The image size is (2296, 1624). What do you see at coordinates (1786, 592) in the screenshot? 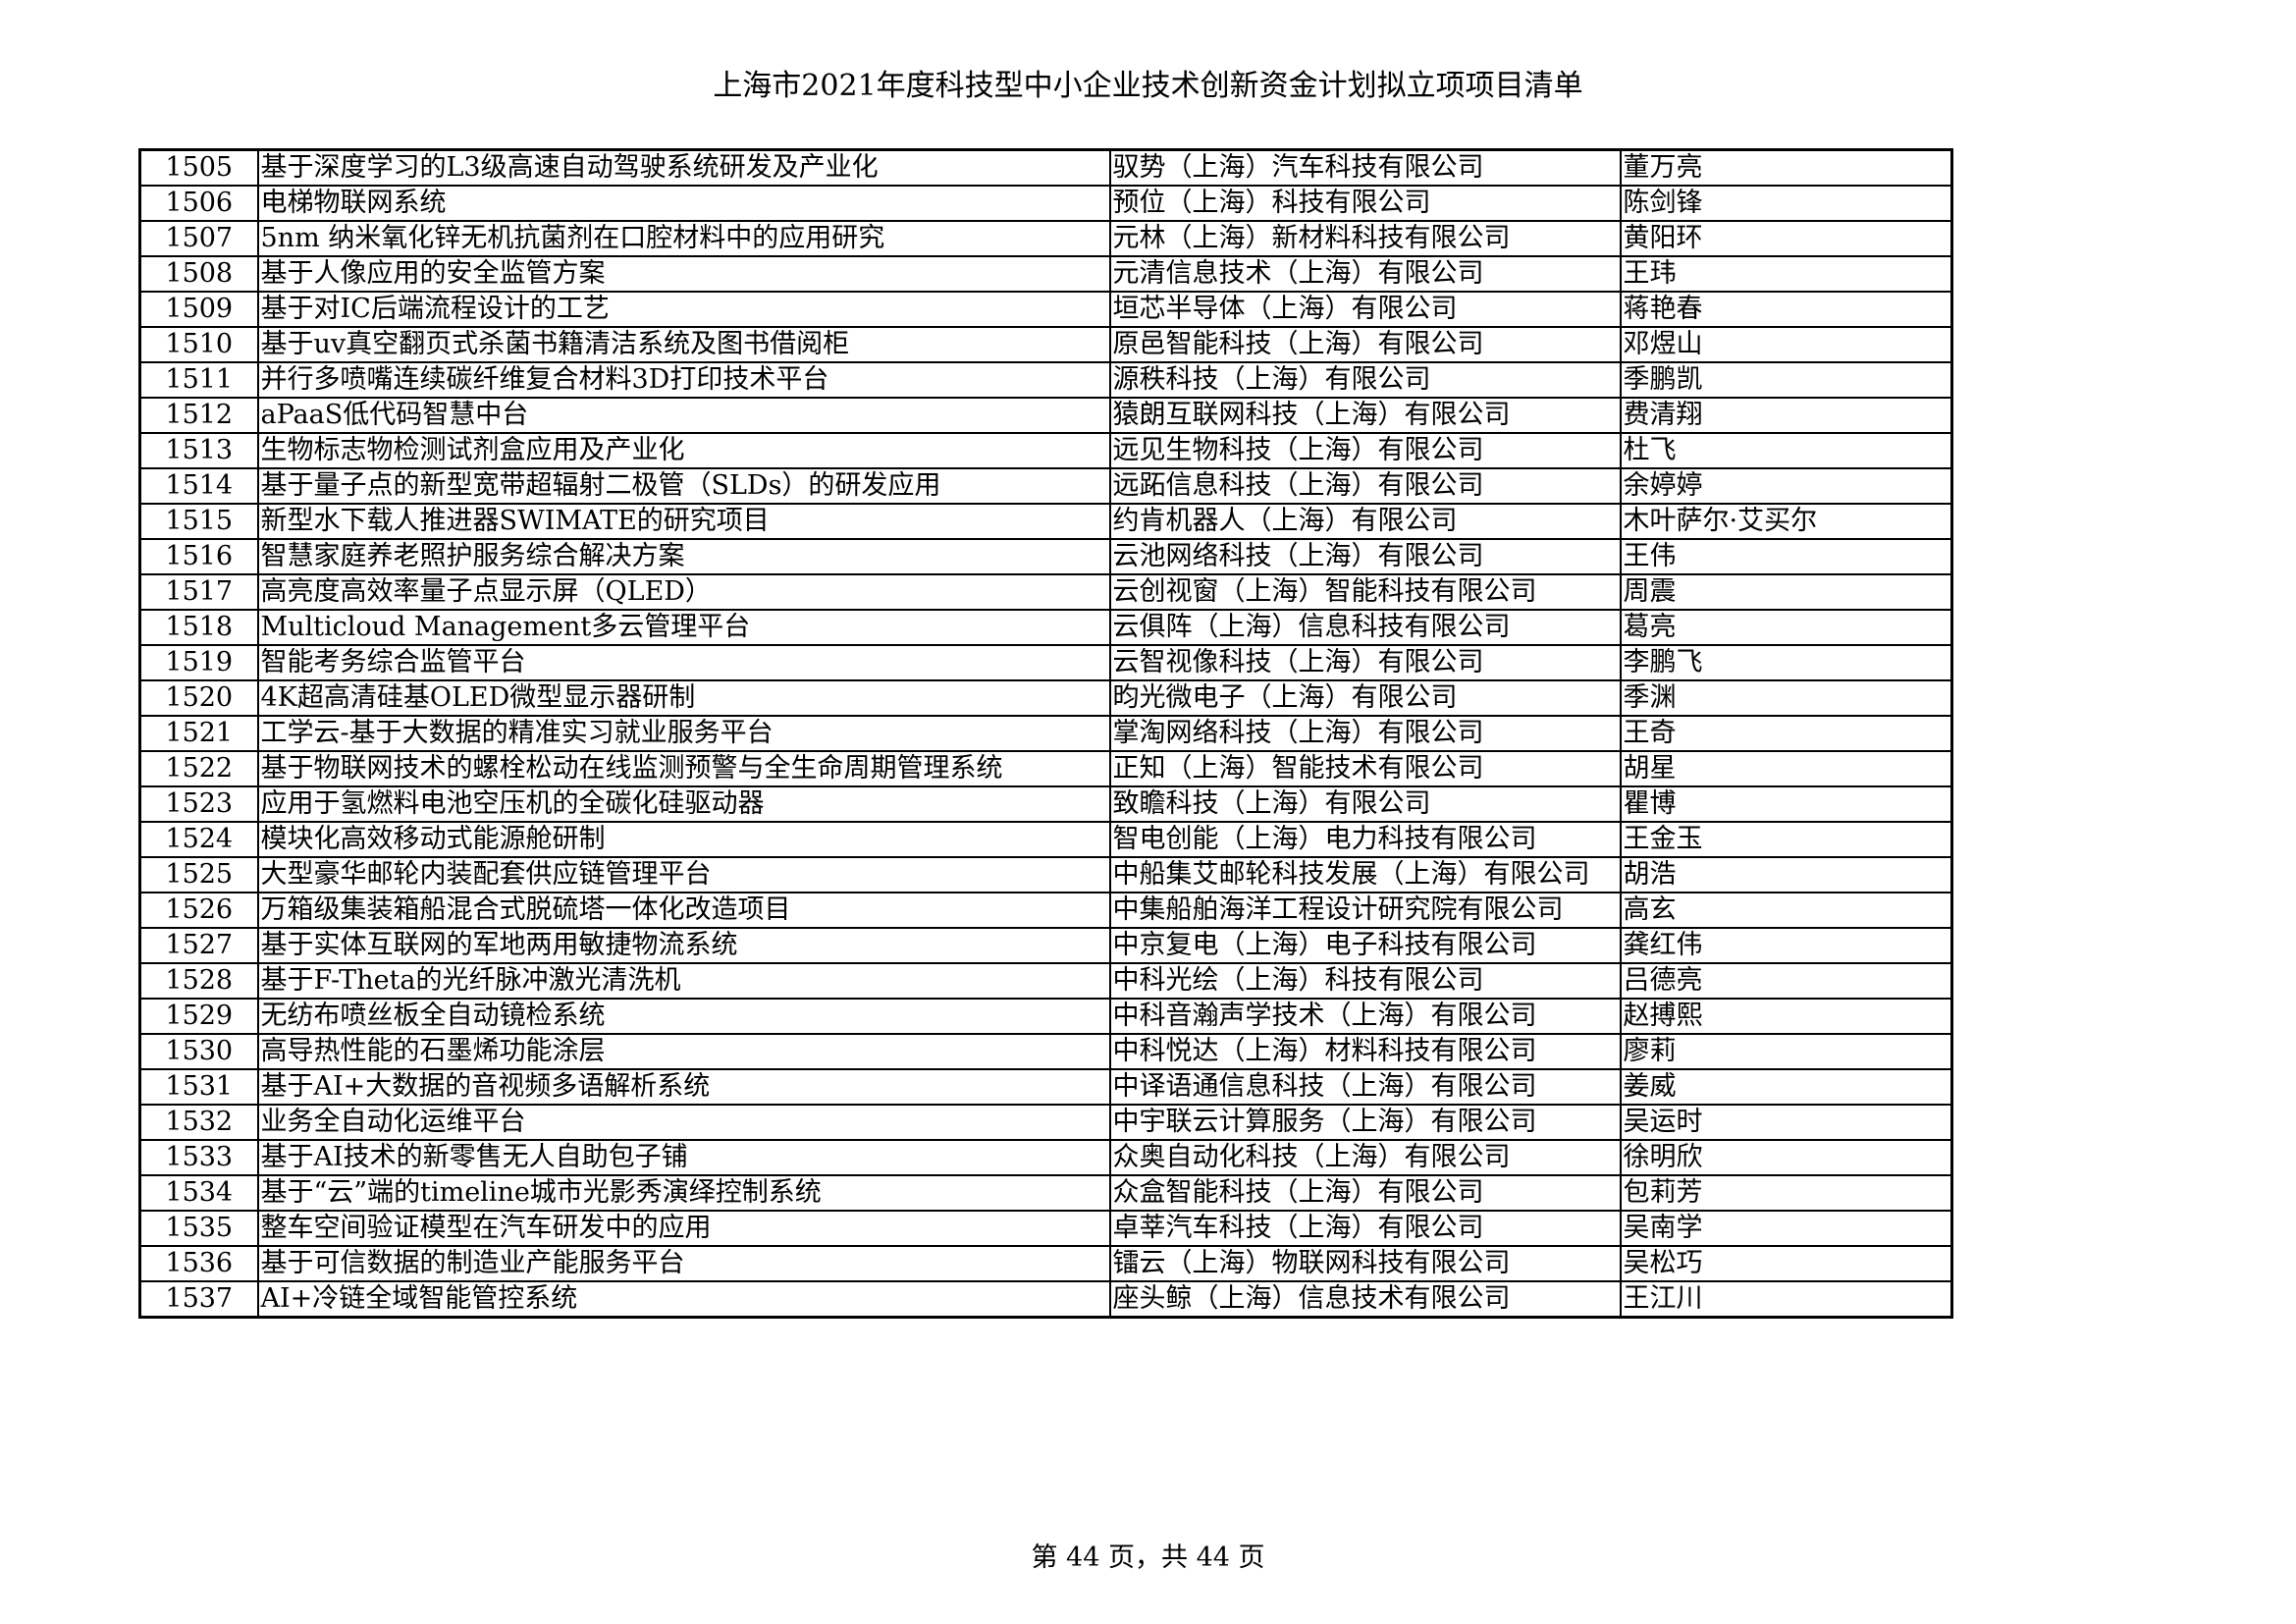
I see `contact-person-cell: 周震` at bounding box center [1786, 592].